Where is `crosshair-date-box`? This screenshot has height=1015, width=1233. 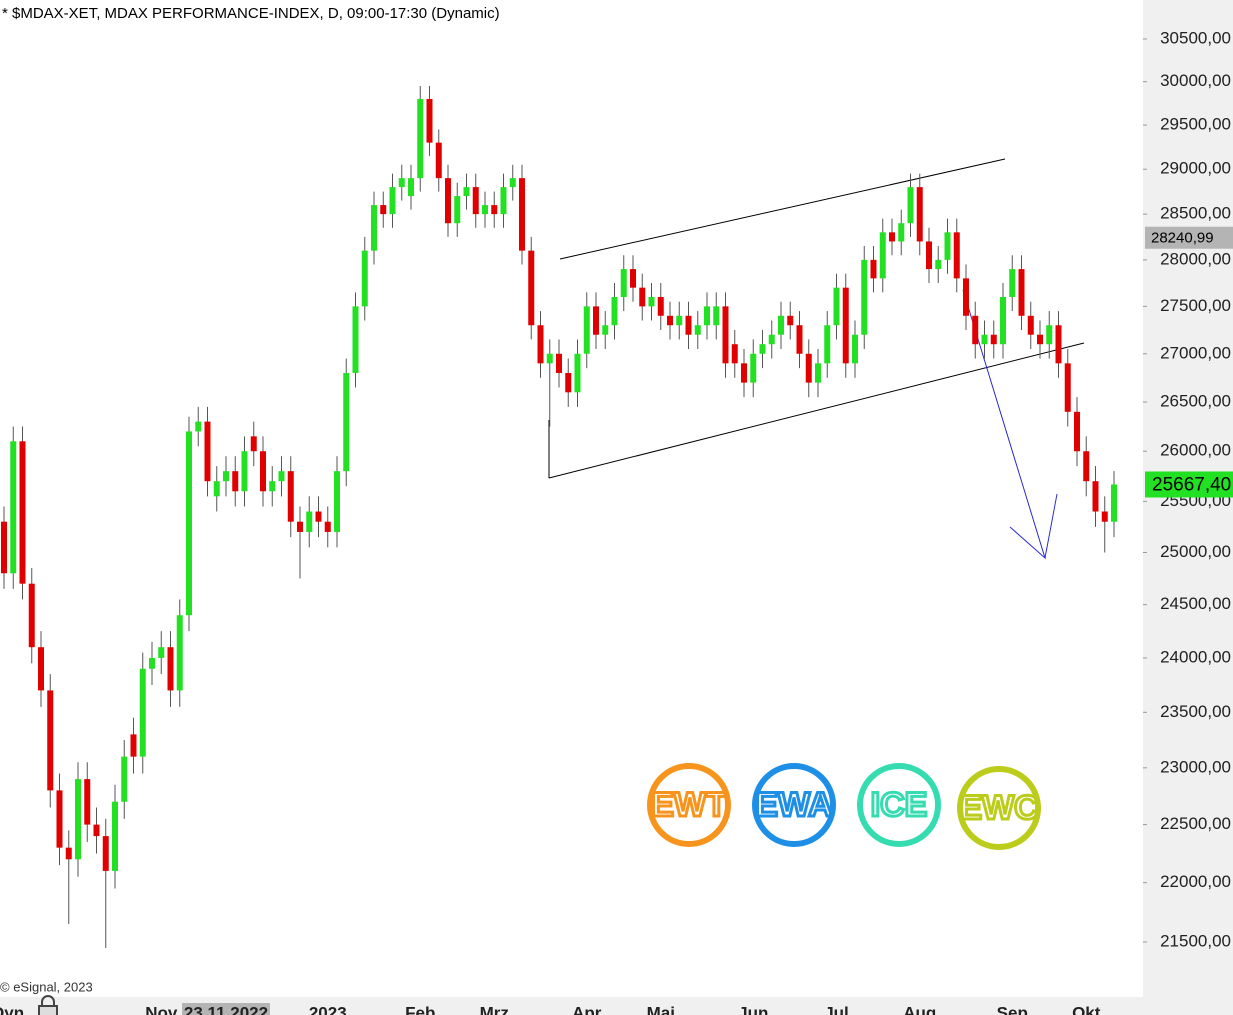 crosshair-date-box is located at coordinates (226, 1009).